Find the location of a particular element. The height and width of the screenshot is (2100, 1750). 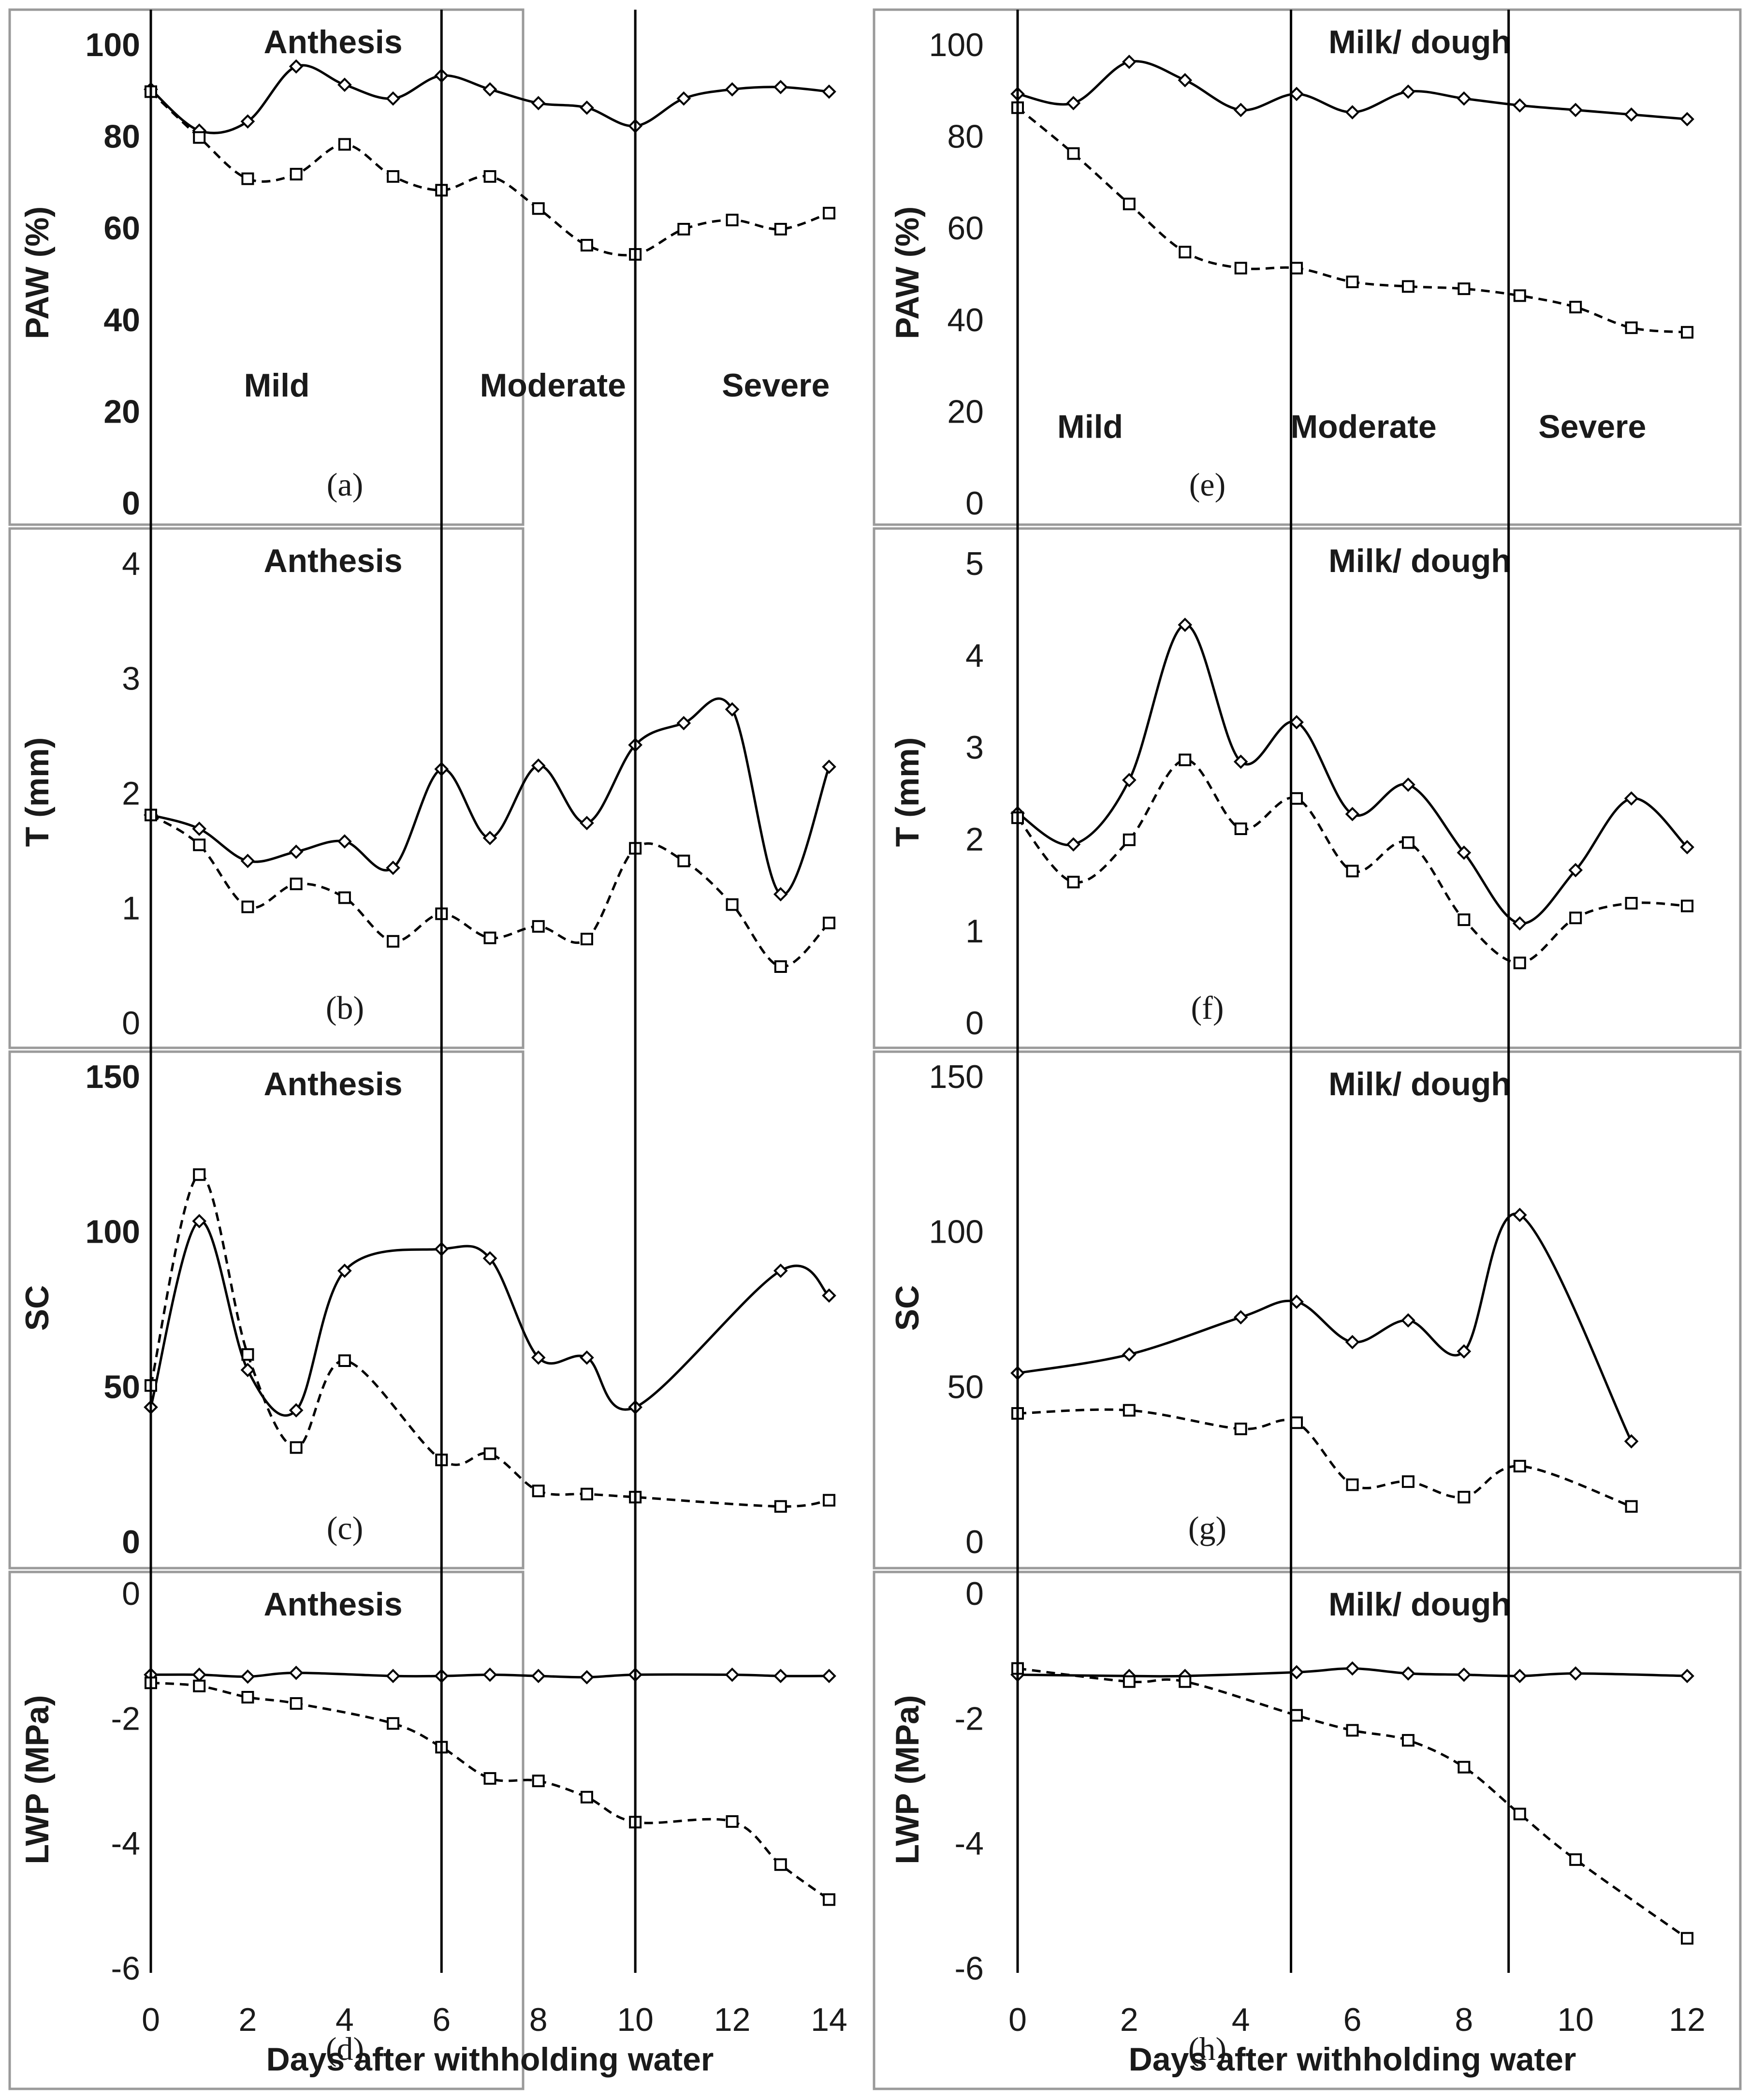

x-tick-label: 12 is located at coordinates (1687, 2019).